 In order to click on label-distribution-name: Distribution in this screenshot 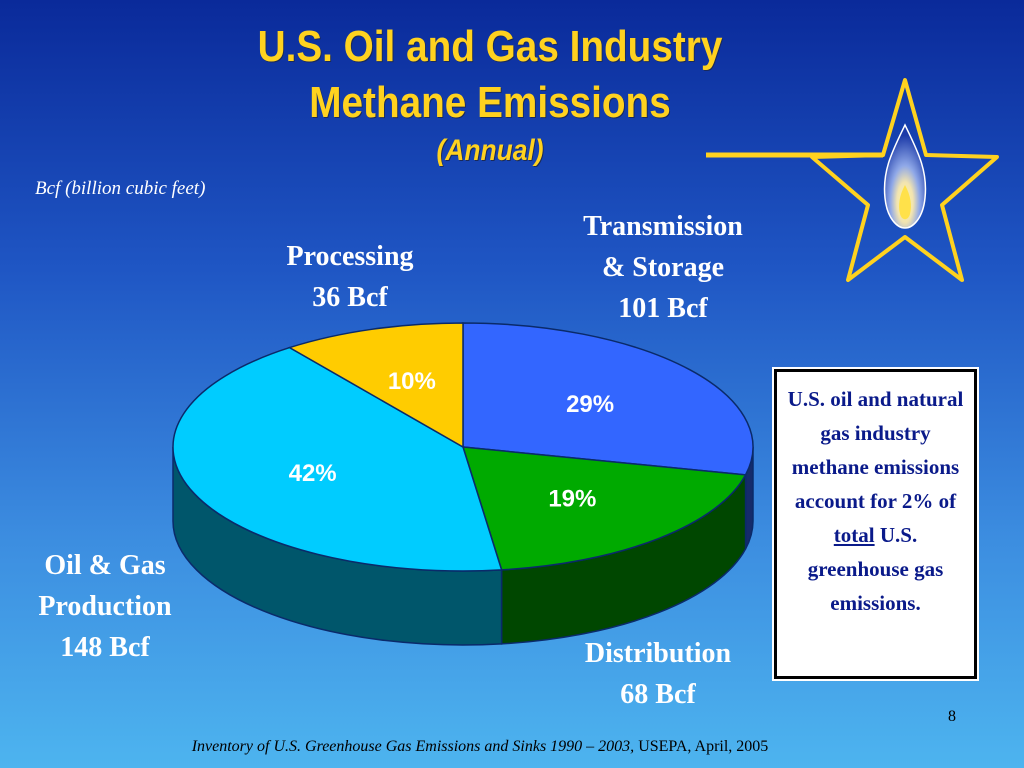, I will do `click(658, 653)`.